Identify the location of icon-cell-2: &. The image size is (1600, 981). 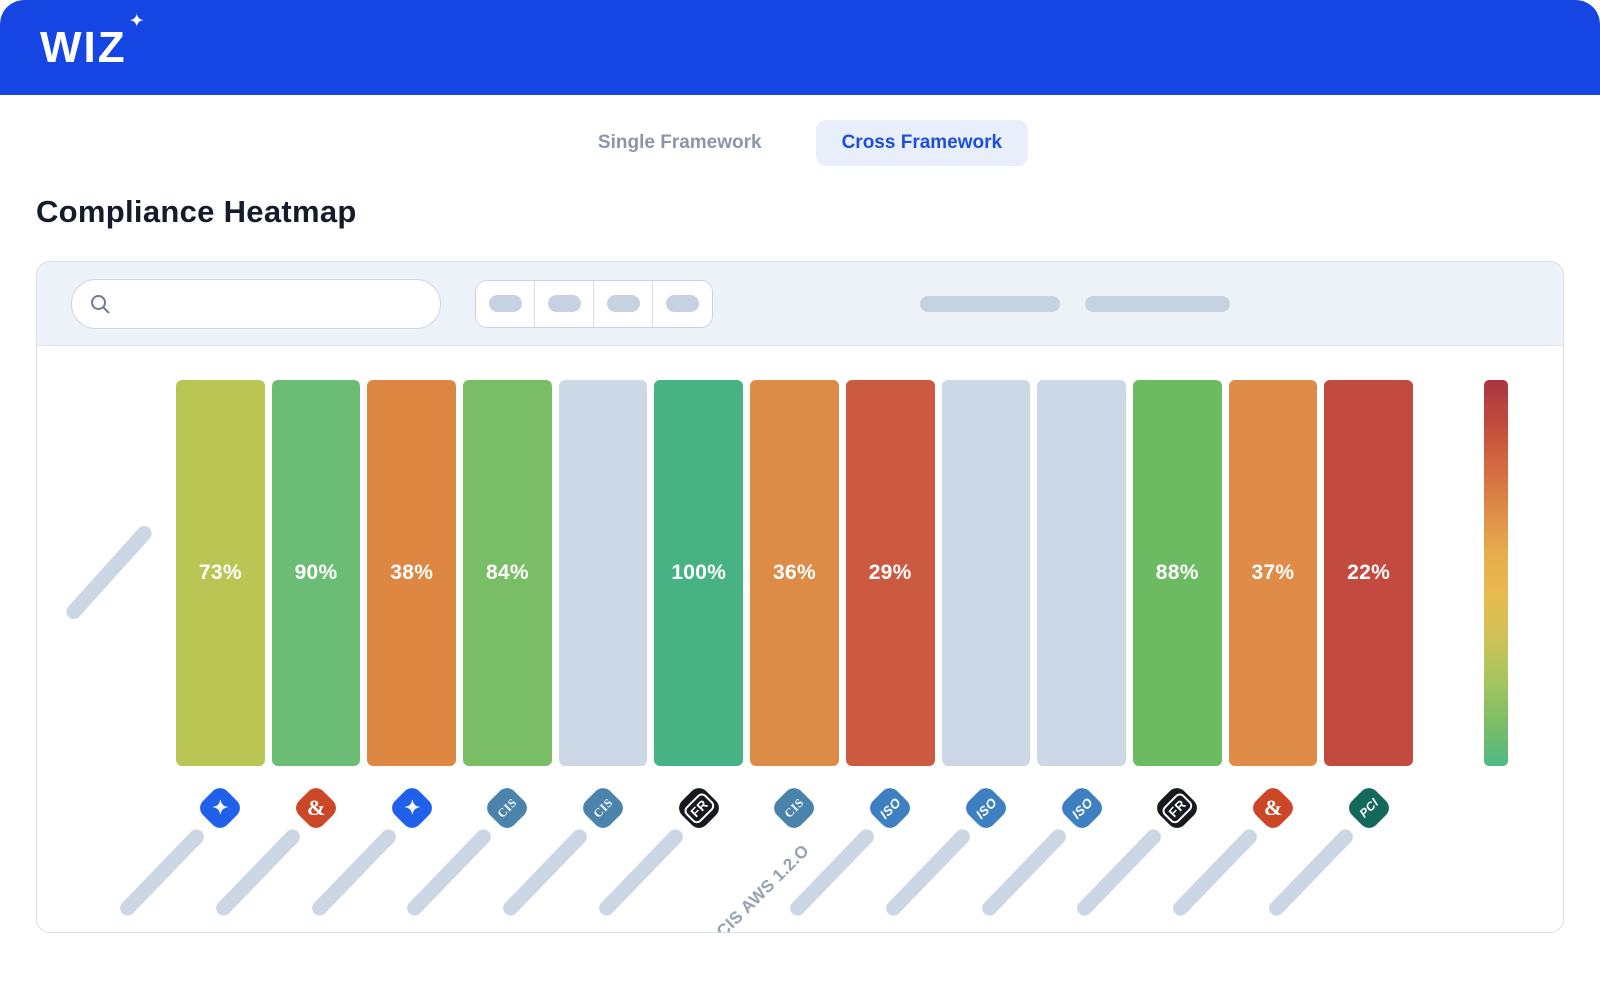
(316, 808).